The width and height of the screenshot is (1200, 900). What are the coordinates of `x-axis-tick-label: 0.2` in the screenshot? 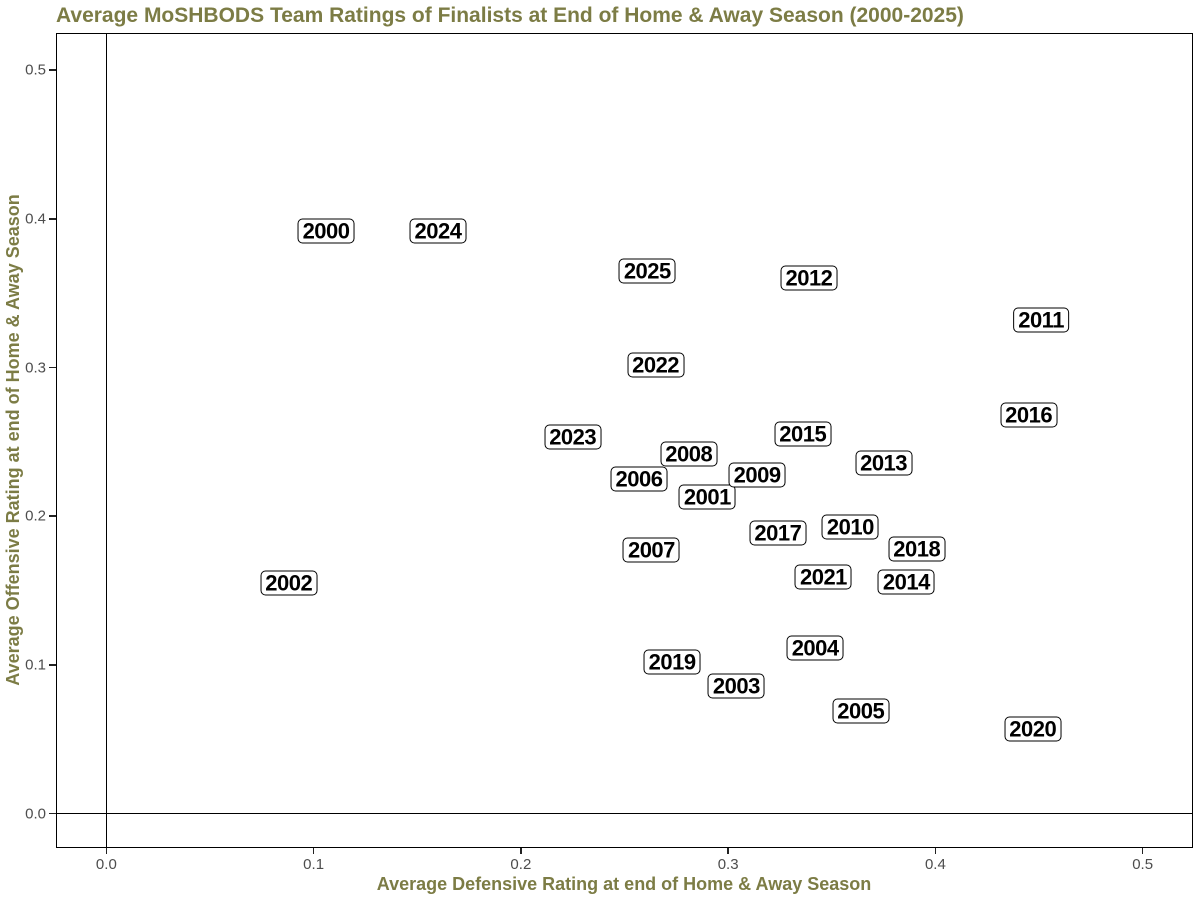 It's located at (521, 864).